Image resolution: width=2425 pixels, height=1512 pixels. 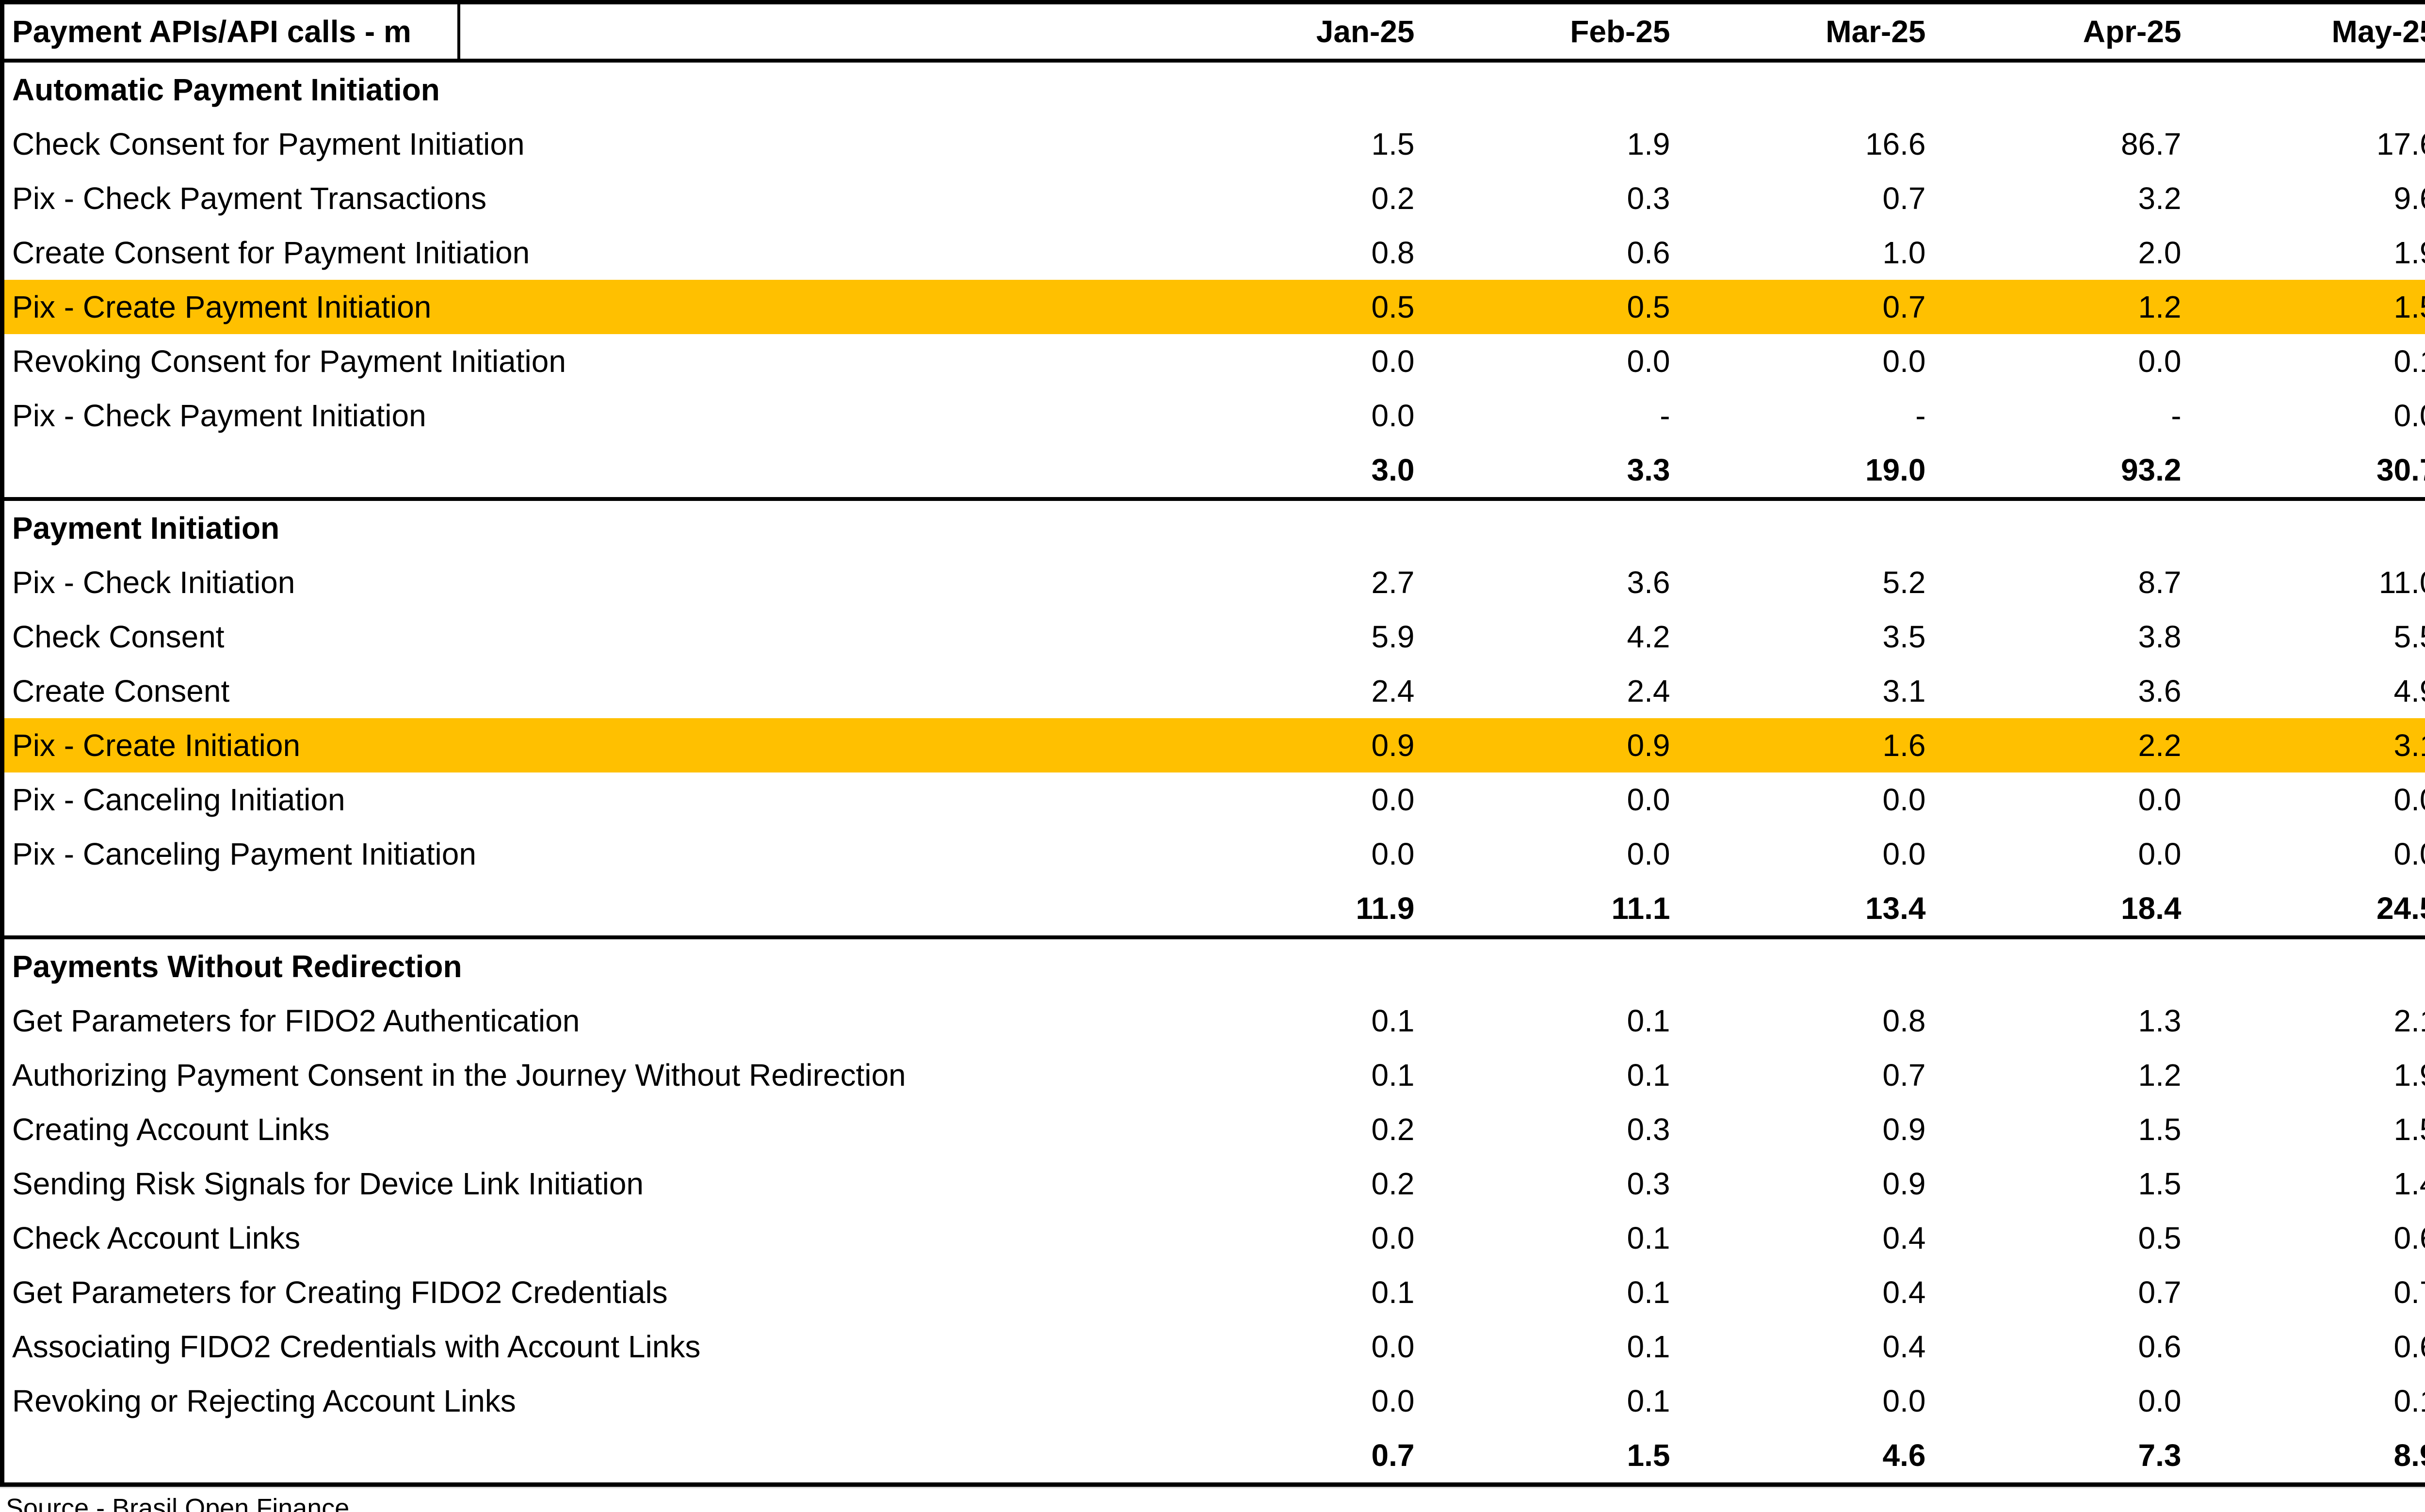 I want to click on subtotal-row: 11.911.113.418.424.527.125.335.9167.5, so click(x=1213, y=909).